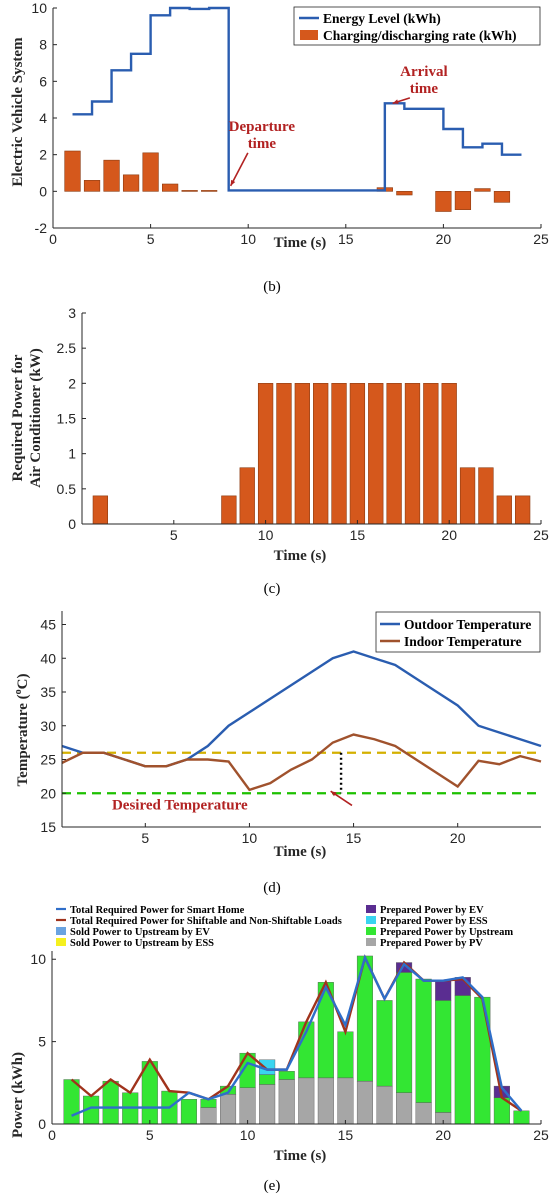 This screenshot has height=1198, width=550. What do you see at coordinates (423, 72) in the screenshot?
I see `annotation-text: Arrival` at bounding box center [423, 72].